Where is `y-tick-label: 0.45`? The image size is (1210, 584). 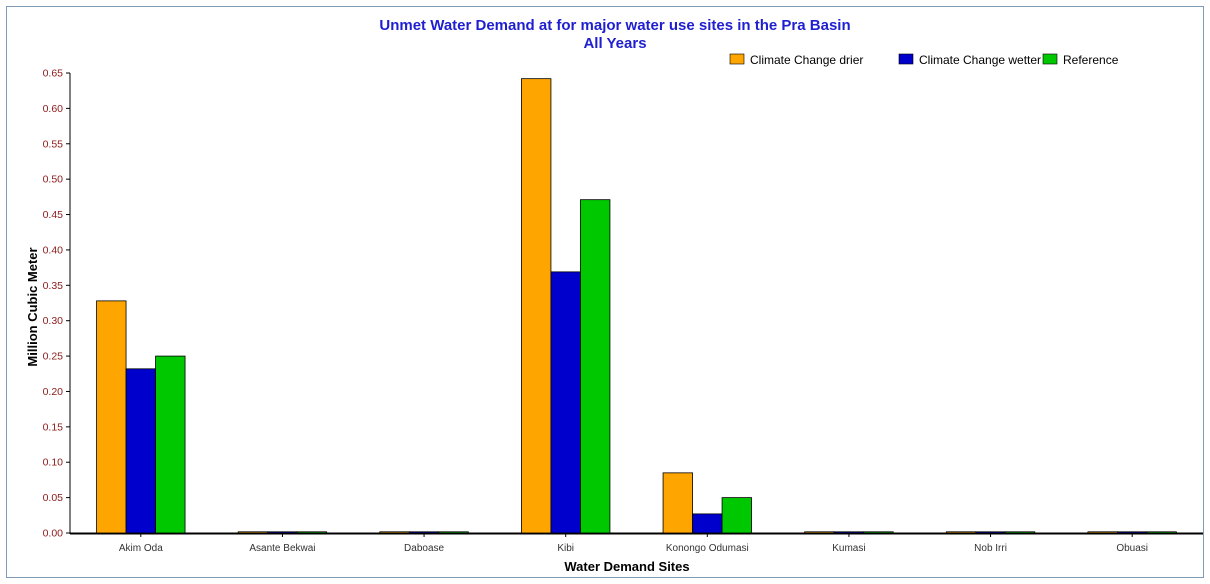 y-tick-label: 0.45 is located at coordinates (53, 215).